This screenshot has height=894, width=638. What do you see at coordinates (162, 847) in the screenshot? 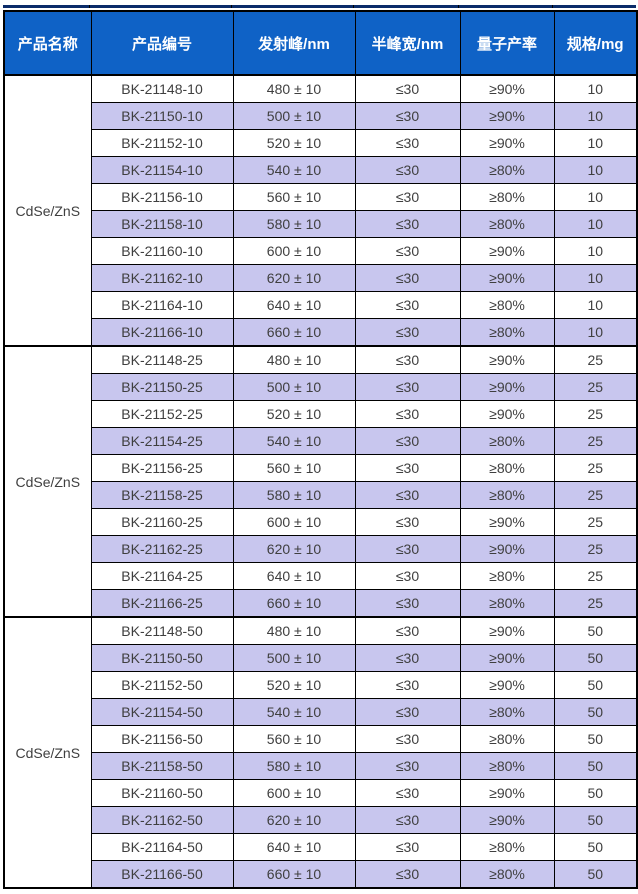
I see `product-code-cell: BK-21164-50` at bounding box center [162, 847].